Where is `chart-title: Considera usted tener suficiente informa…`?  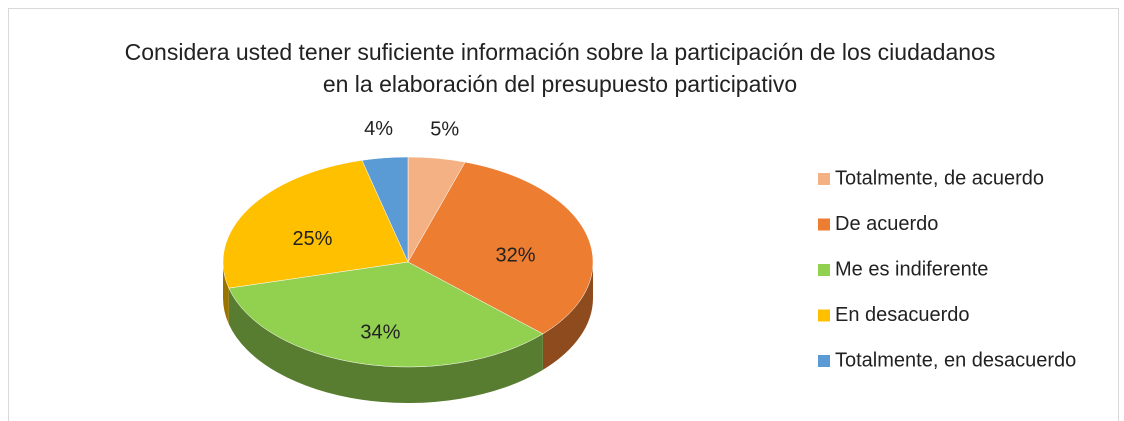 chart-title: Considera usted tener suficiente informa… is located at coordinates (560, 68).